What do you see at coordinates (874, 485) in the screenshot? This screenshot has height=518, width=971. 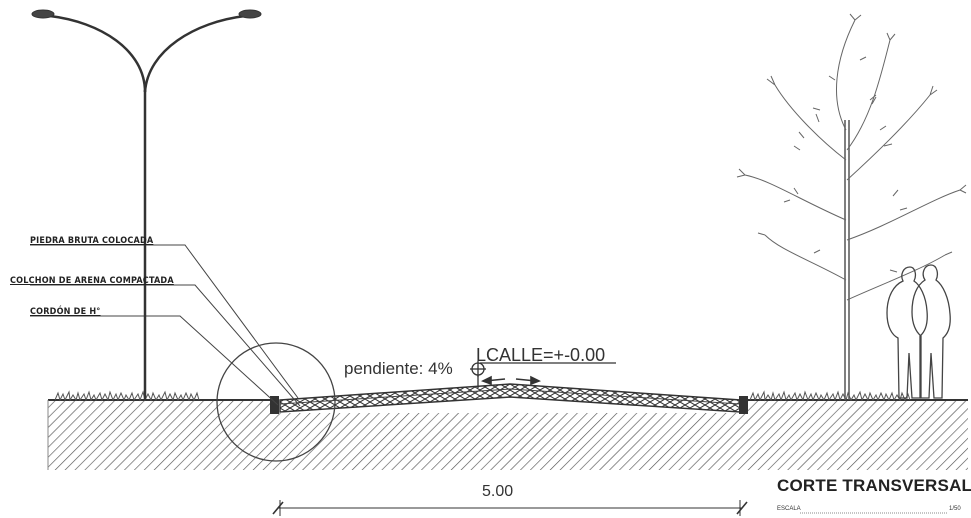 I see `drawing-title: CORTE TRANSVERSAL` at bounding box center [874, 485].